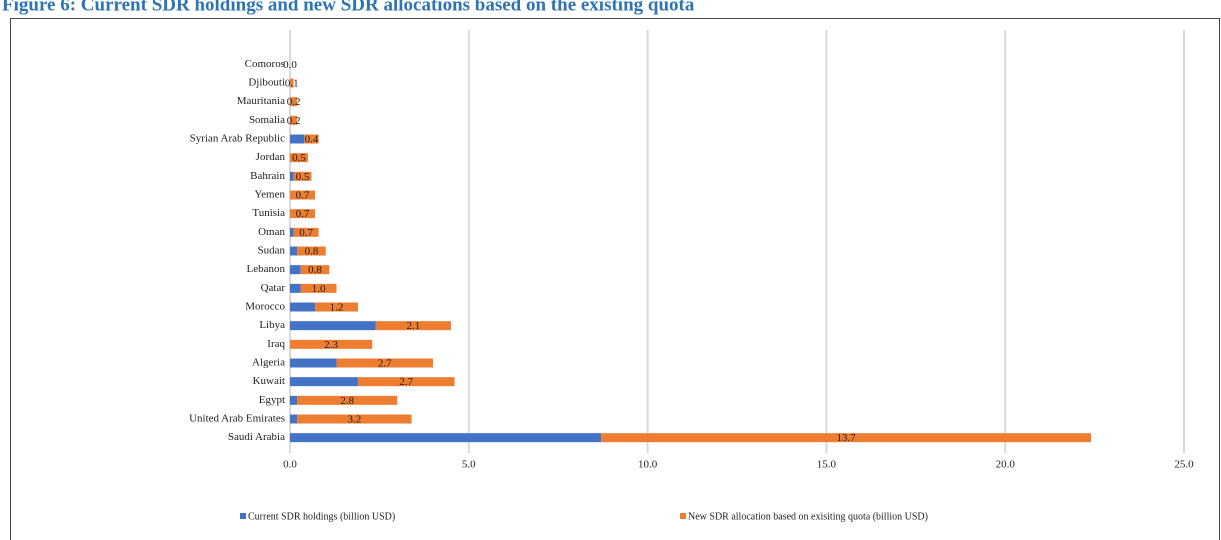 This screenshot has height=540, width=1221. I want to click on x-tick-label: 0.0, so click(290, 465).